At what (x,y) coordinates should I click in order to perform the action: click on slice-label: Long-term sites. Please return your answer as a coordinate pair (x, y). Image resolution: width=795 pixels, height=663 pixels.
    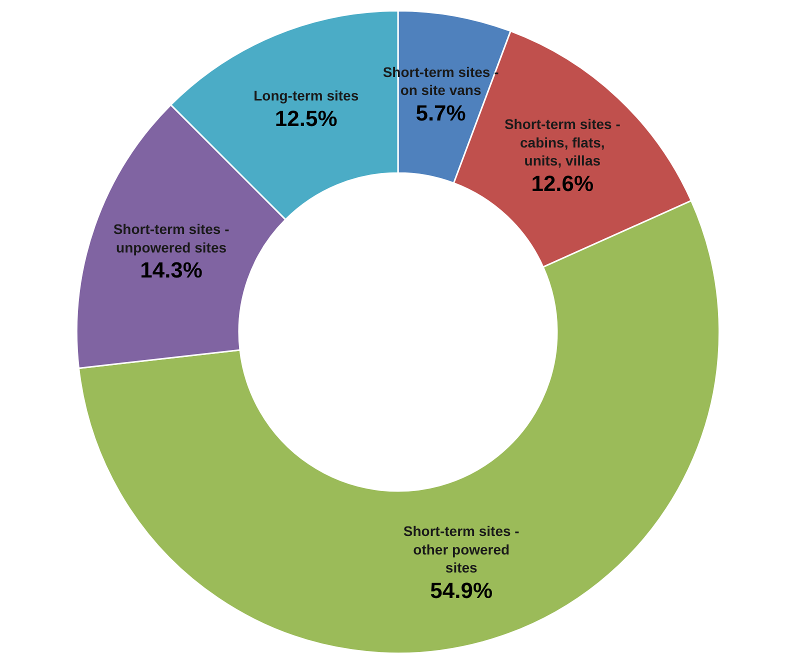
    Looking at the image, I should click on (306, 96).